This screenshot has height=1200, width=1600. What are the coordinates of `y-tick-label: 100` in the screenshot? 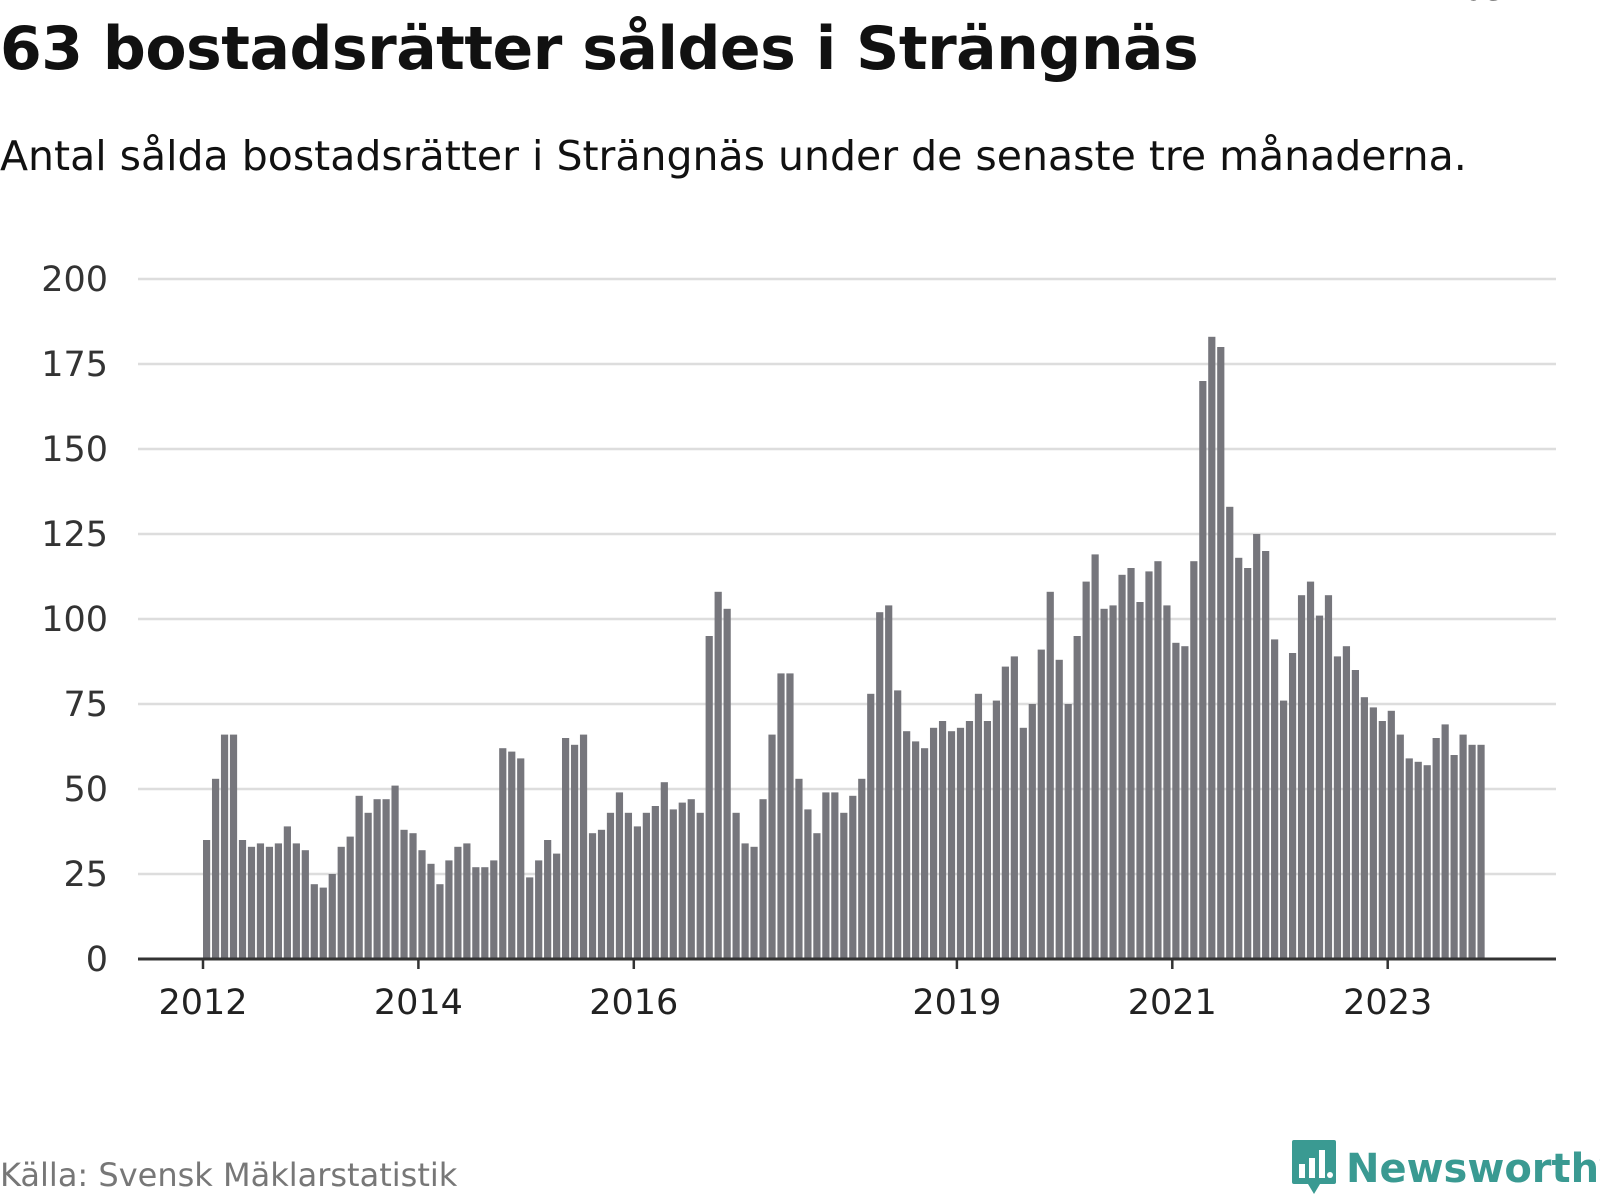 It's located at (74, 620).